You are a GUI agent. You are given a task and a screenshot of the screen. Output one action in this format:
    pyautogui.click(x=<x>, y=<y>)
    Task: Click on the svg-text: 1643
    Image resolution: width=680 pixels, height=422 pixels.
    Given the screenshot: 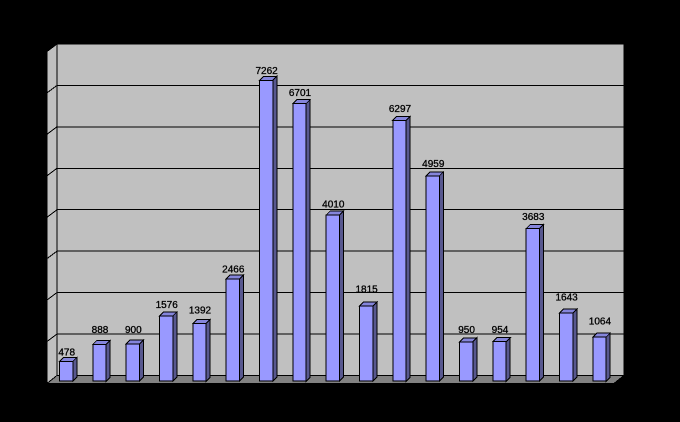 What is the action you would take?
    pyautogui.click(x=566, y=298)
    